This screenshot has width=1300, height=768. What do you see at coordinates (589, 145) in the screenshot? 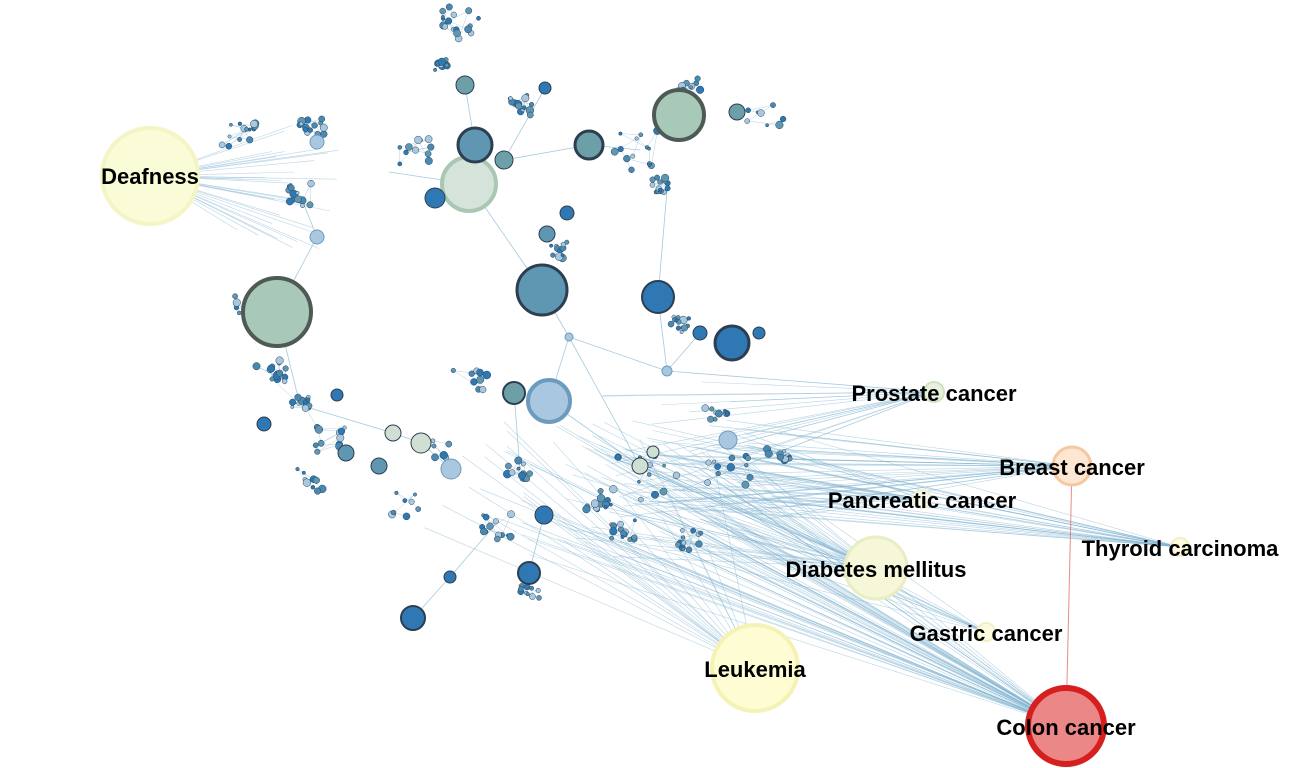
I see `gene-hub-f` at bounding box center [589, 145].